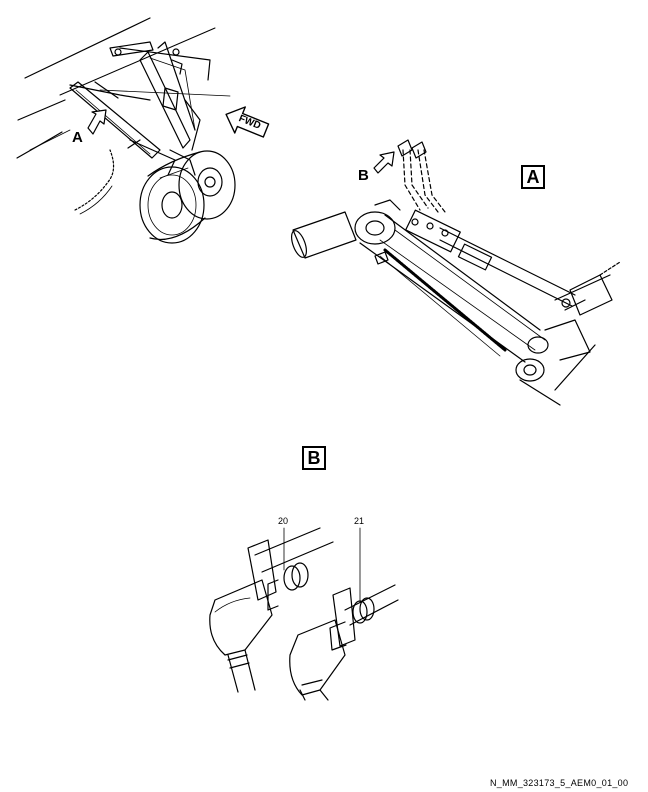 The image size is (648, 792). What do you see at coordinates (314, 458) in the screenshot?
I see `view-b-label: B` at bounding box center [314, 458].